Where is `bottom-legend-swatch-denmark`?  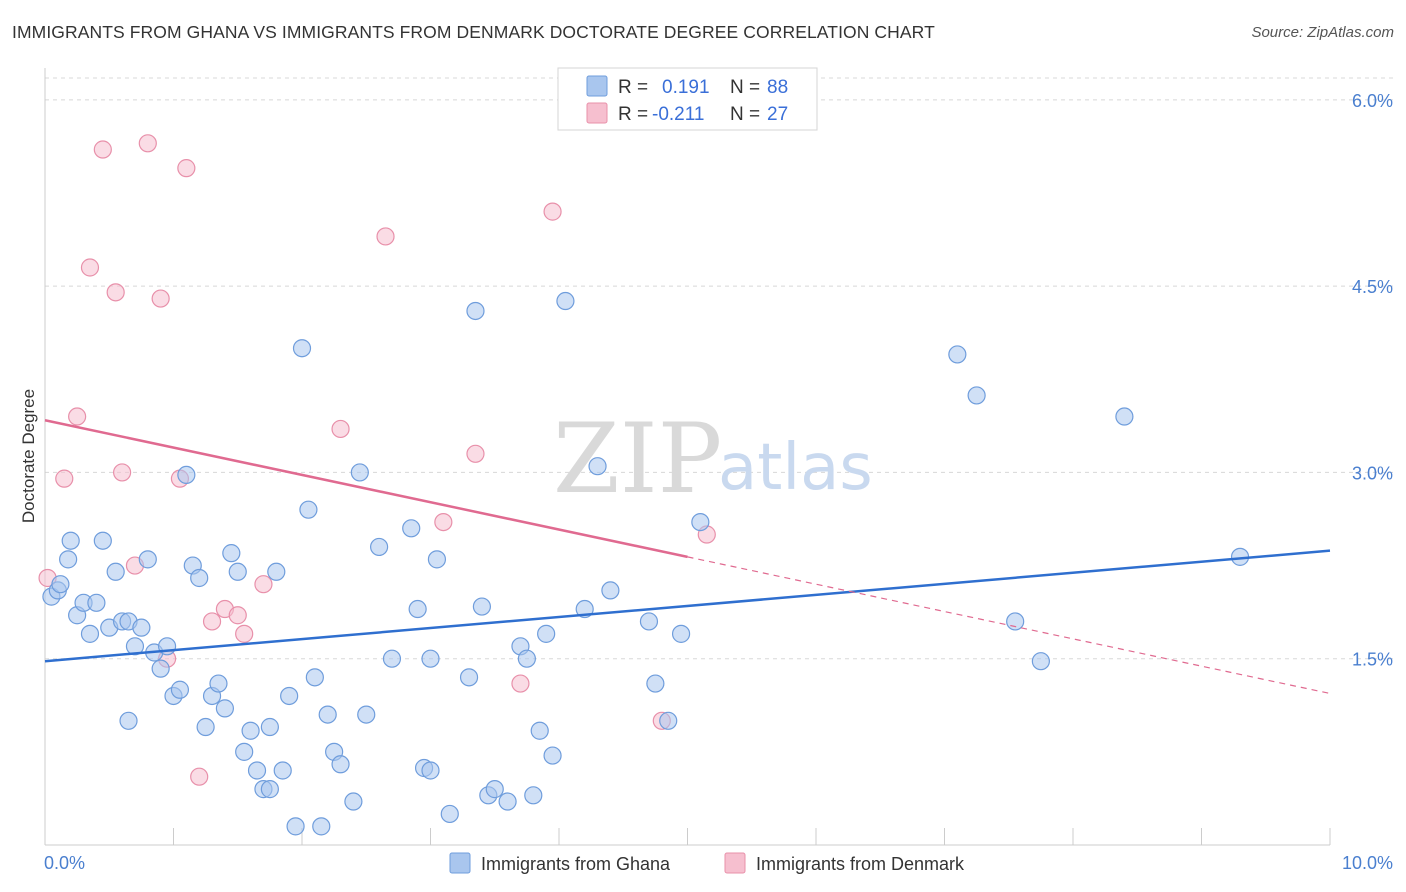
bottom-legend-swatch-denmark is located at coordinates (735, 863).